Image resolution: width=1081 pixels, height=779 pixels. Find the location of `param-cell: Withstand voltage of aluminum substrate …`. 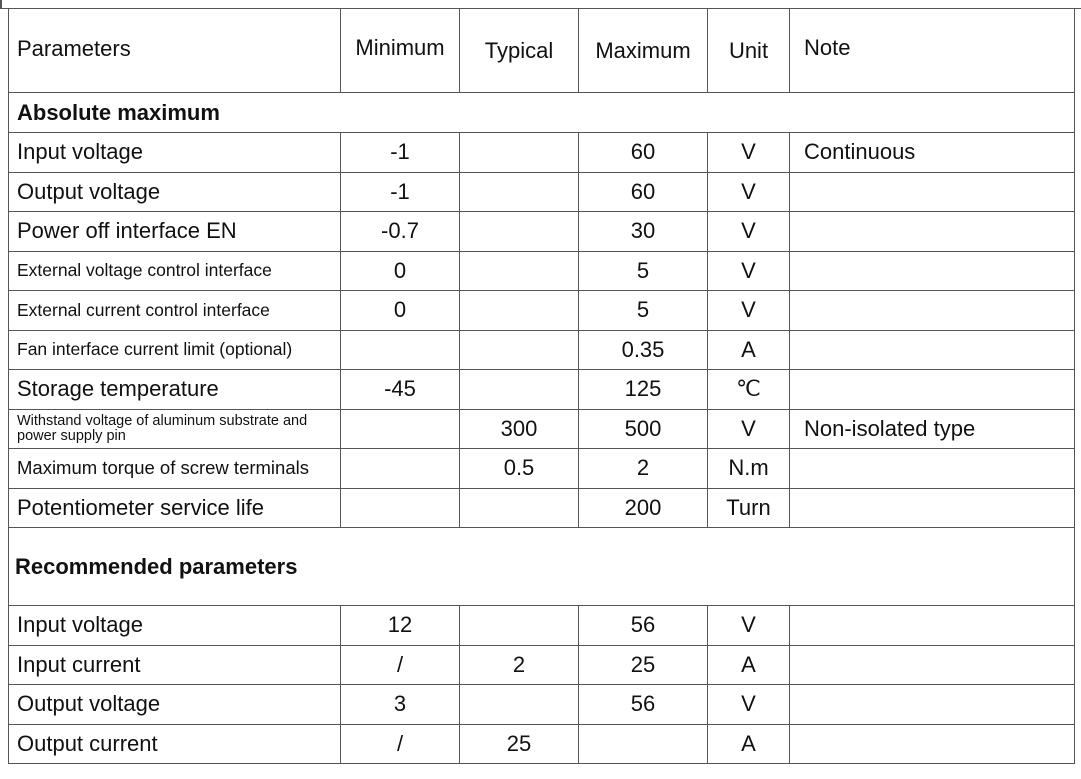

param-cell: Withstand voltage of aluminum substrate … is located at coordinates (174, 428).